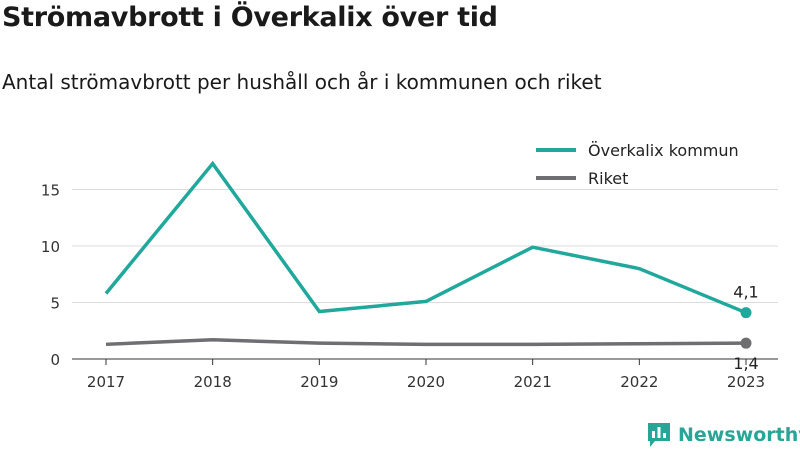 Image resolution: width=800 pixels, height=450 pixels. I want to click on legend-label: Överkalix kommun, so click(663, 150).